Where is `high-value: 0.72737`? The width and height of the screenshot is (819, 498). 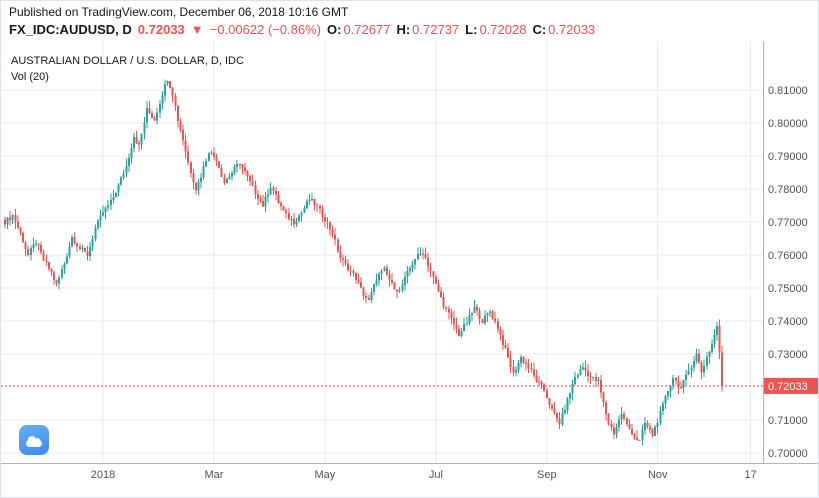
high-value: 0.72737 is located at coordinates (436, 29).